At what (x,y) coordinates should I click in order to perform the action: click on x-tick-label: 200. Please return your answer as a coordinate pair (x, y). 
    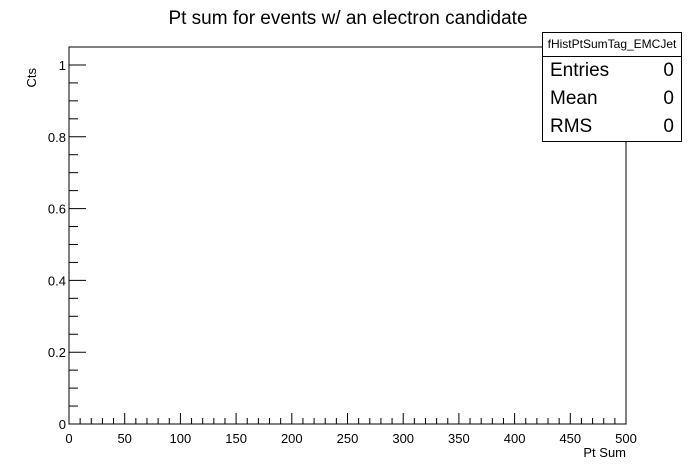
    Looking at the image, I should click on (292, 438).